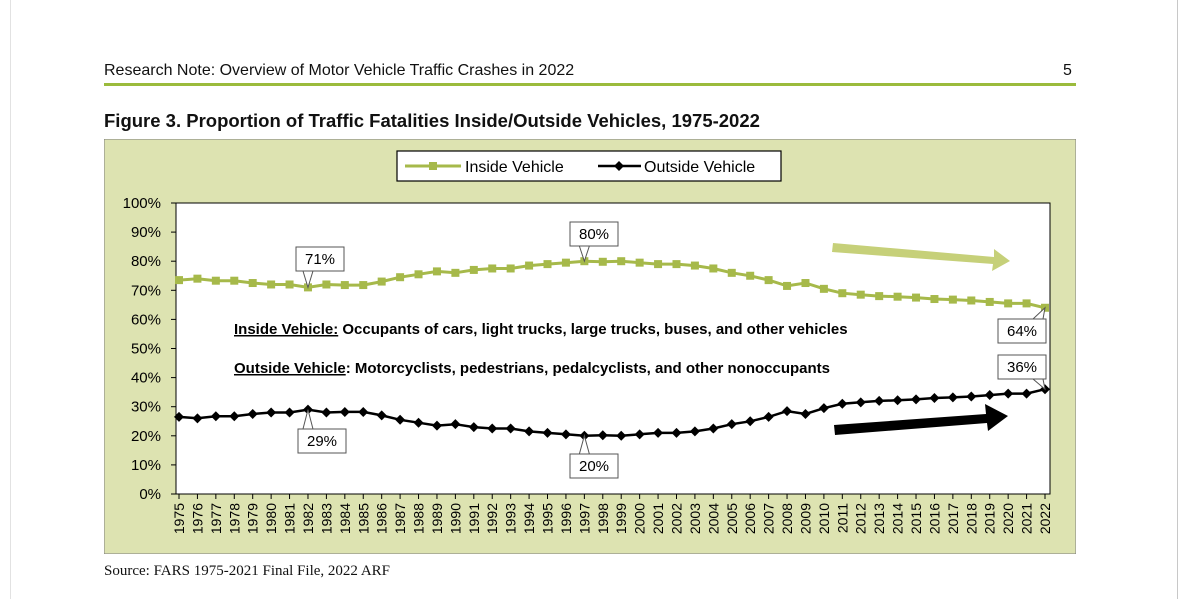 This screenshot has height=599, width=1200. I want to click on x-tick-label: 2005, so click(732, 518).